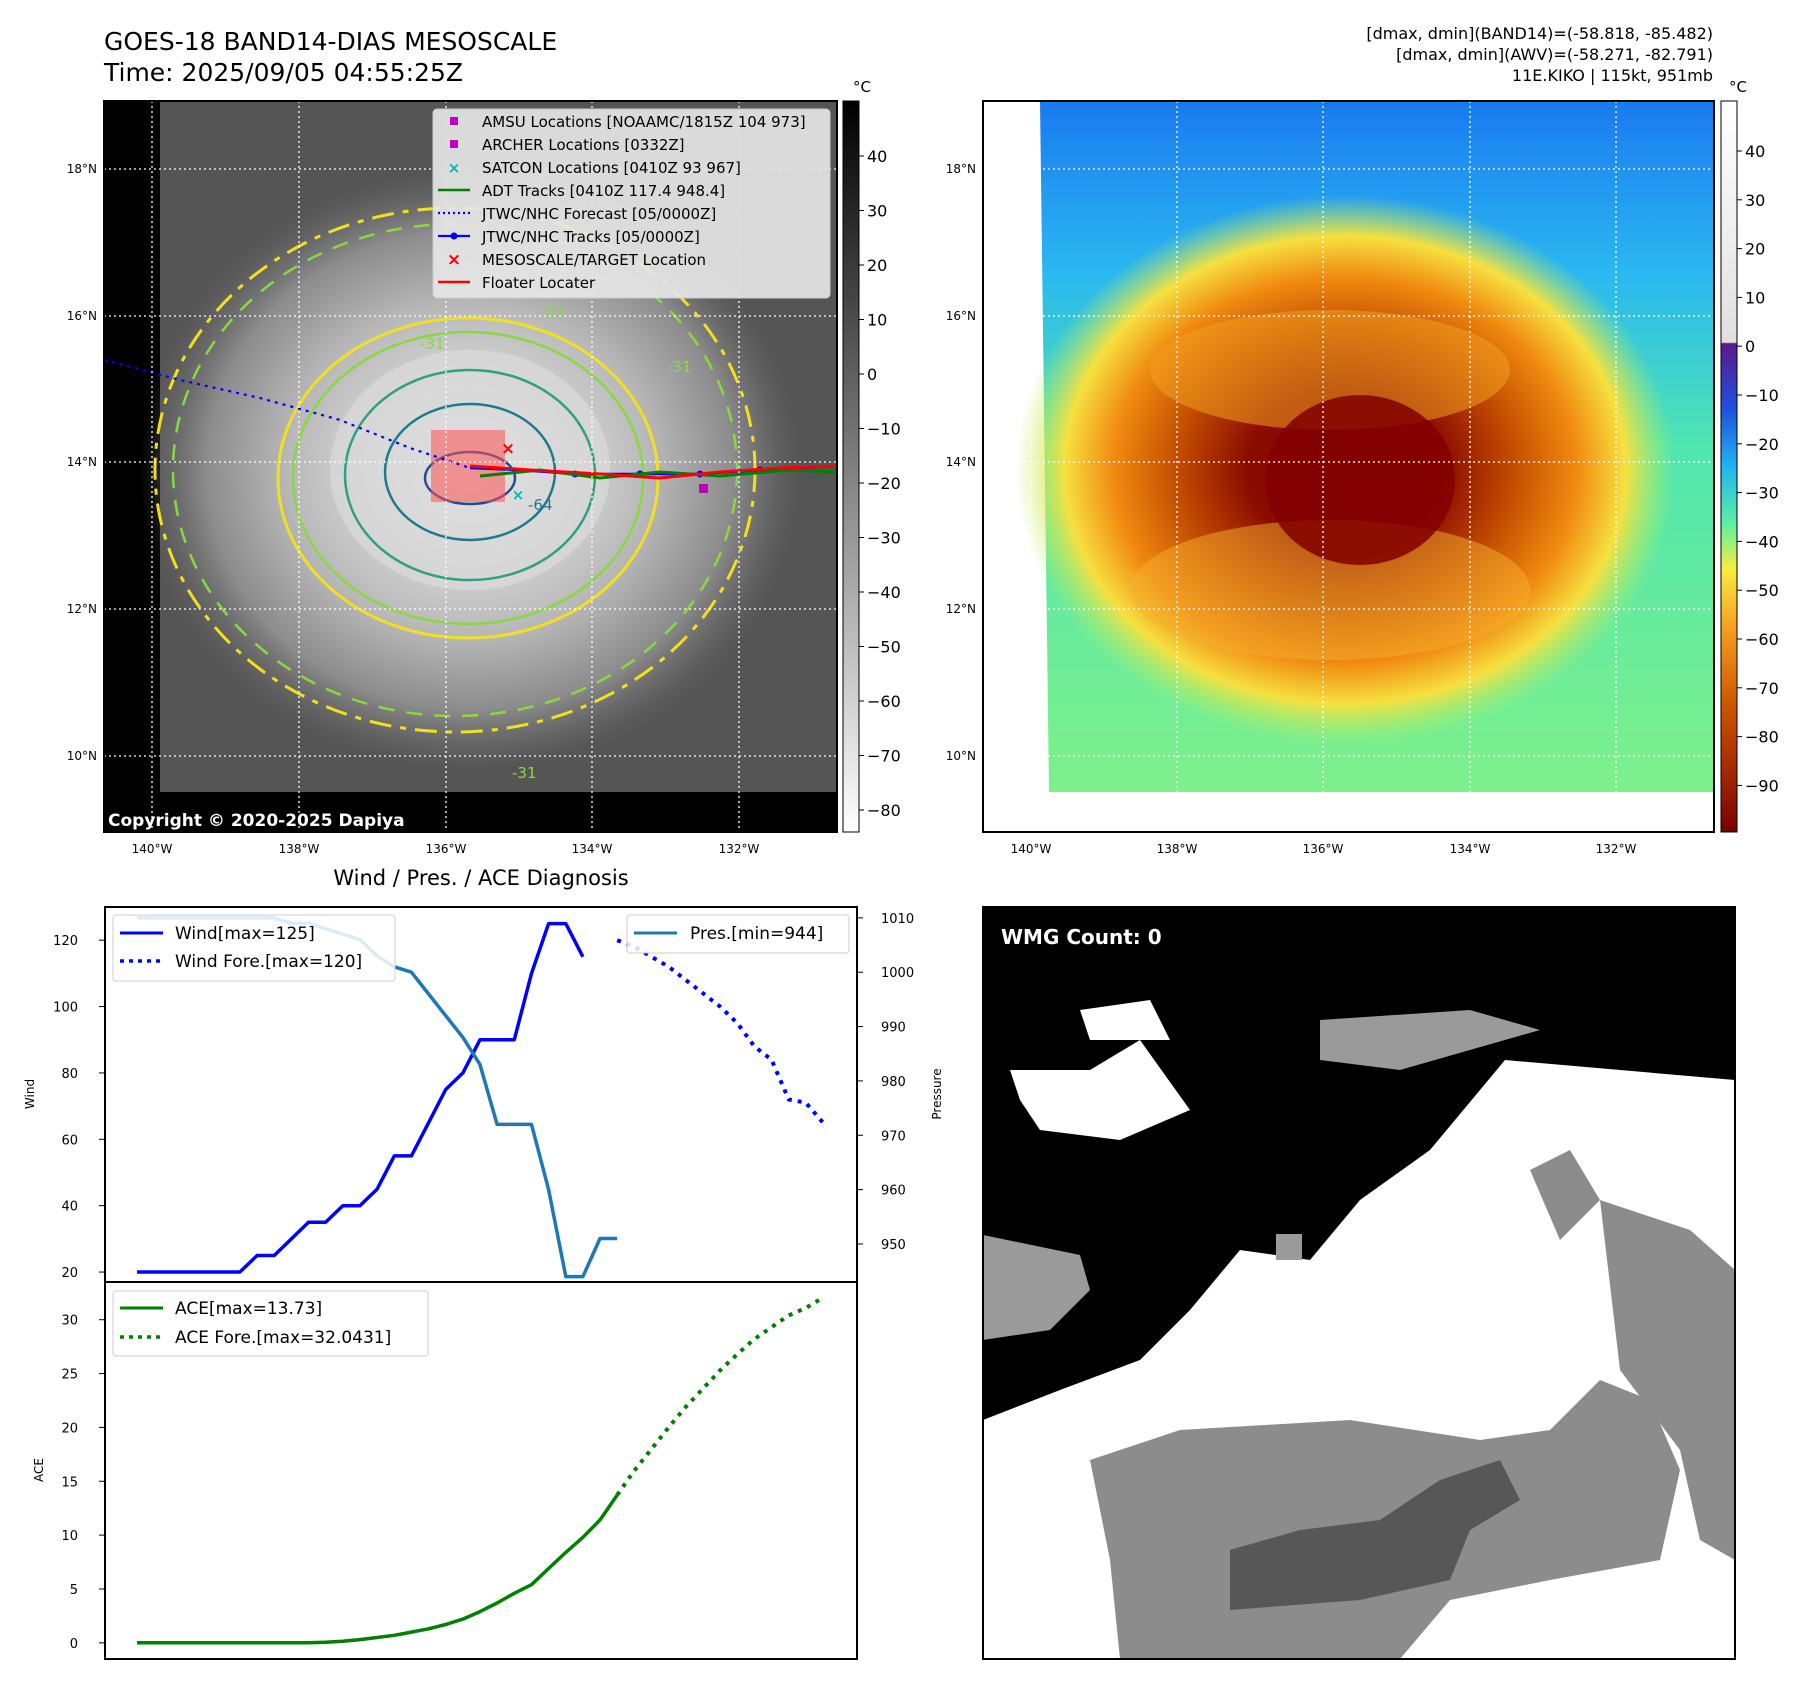 The width and height of the screenshot is (1797, 1690). Describe the element at coordinates (330, 41) in the screenshot. I see `figure-title: GOES-18 BAND14-DIAS MESOSCALE` at that location.